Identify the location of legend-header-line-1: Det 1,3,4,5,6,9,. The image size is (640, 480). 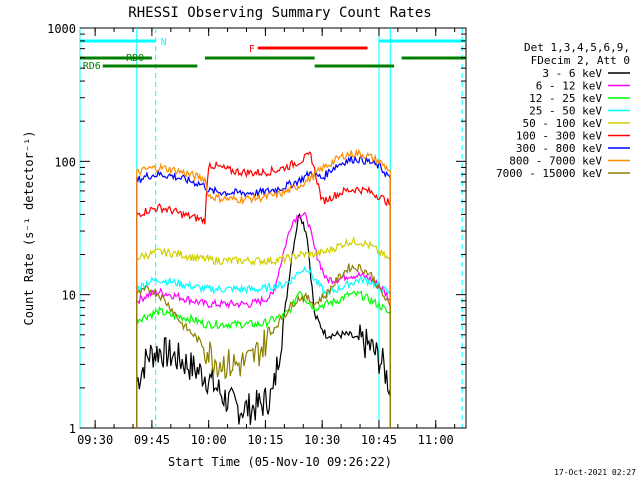
(577, 47).